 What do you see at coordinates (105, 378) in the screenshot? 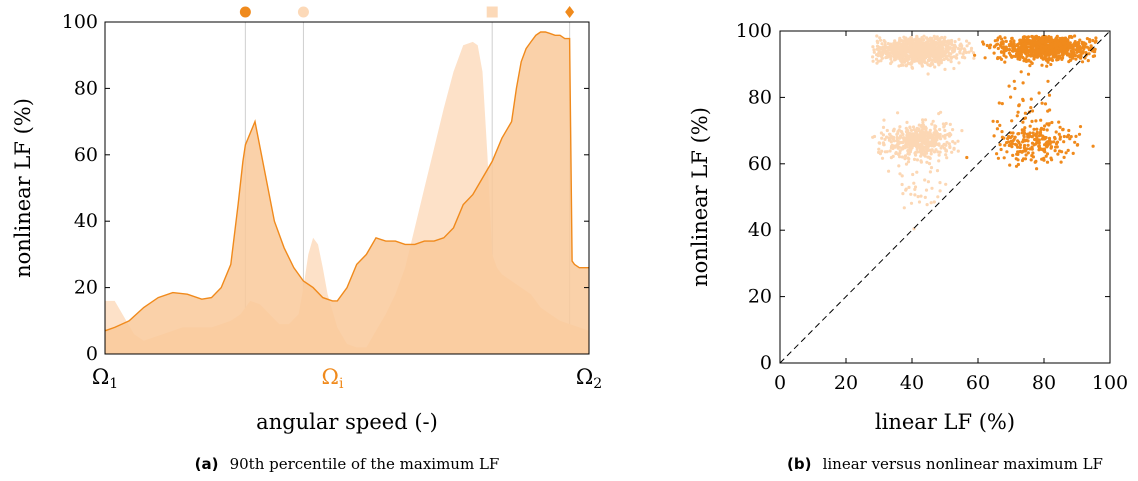
I see `x-tick-label: Ω1` at bounding box center [105, 378].